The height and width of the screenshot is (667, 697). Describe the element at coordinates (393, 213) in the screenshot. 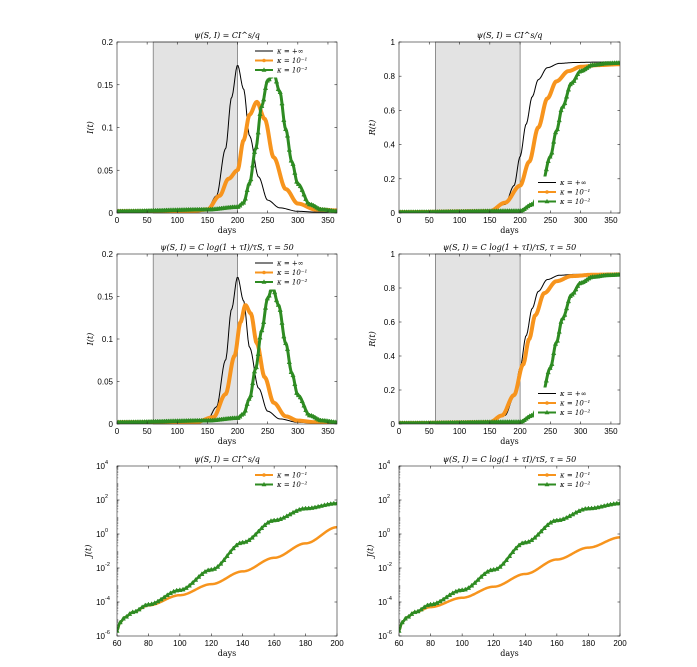

I see `y-tick-label: 0` at that location.